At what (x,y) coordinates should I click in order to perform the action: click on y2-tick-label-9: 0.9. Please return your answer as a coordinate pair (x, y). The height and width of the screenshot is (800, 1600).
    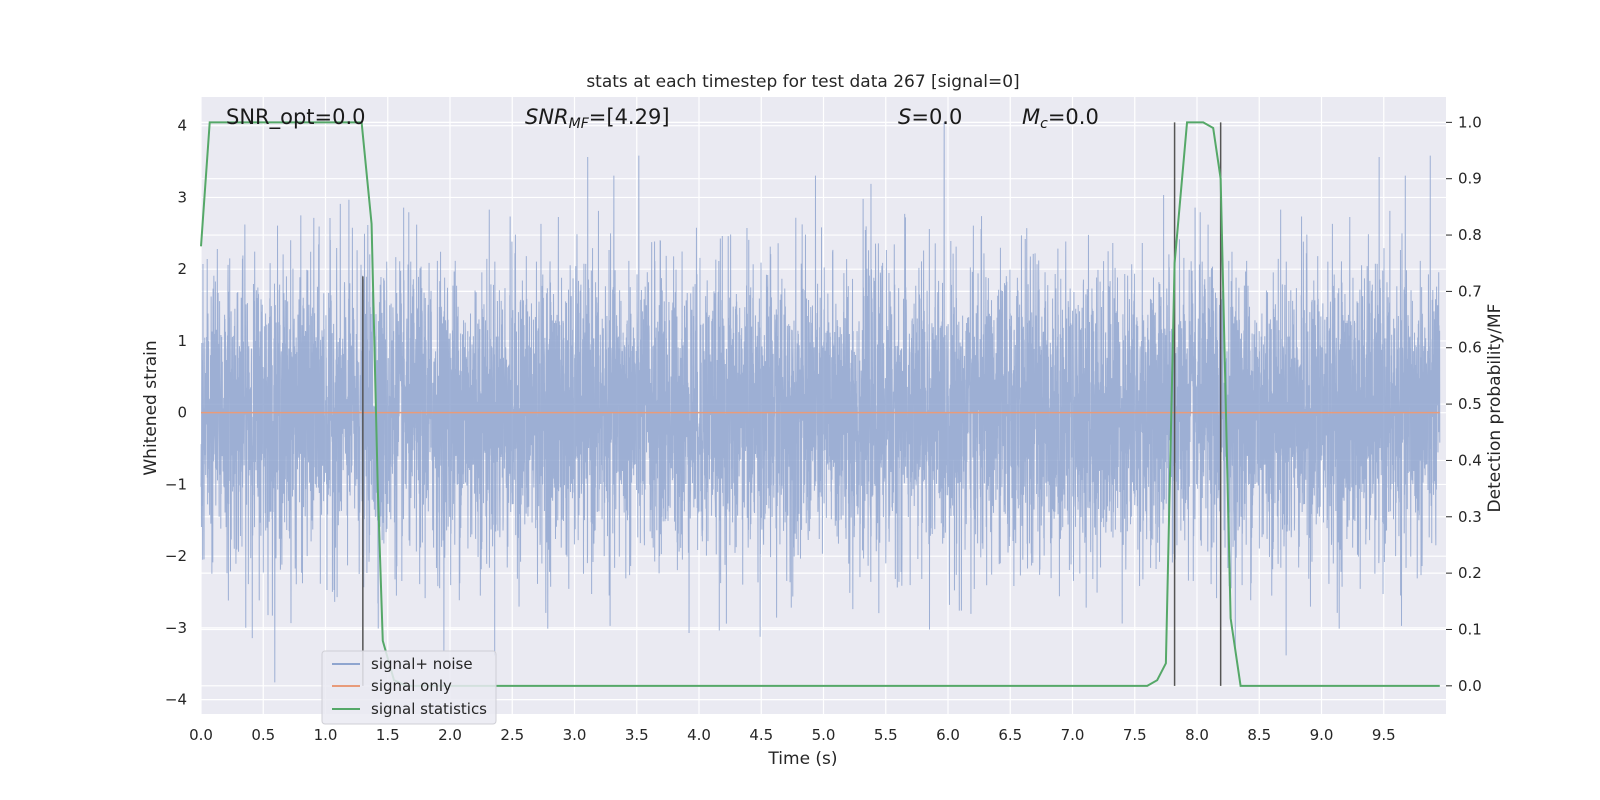
    Looking at the image, I should click on (1470, 179).